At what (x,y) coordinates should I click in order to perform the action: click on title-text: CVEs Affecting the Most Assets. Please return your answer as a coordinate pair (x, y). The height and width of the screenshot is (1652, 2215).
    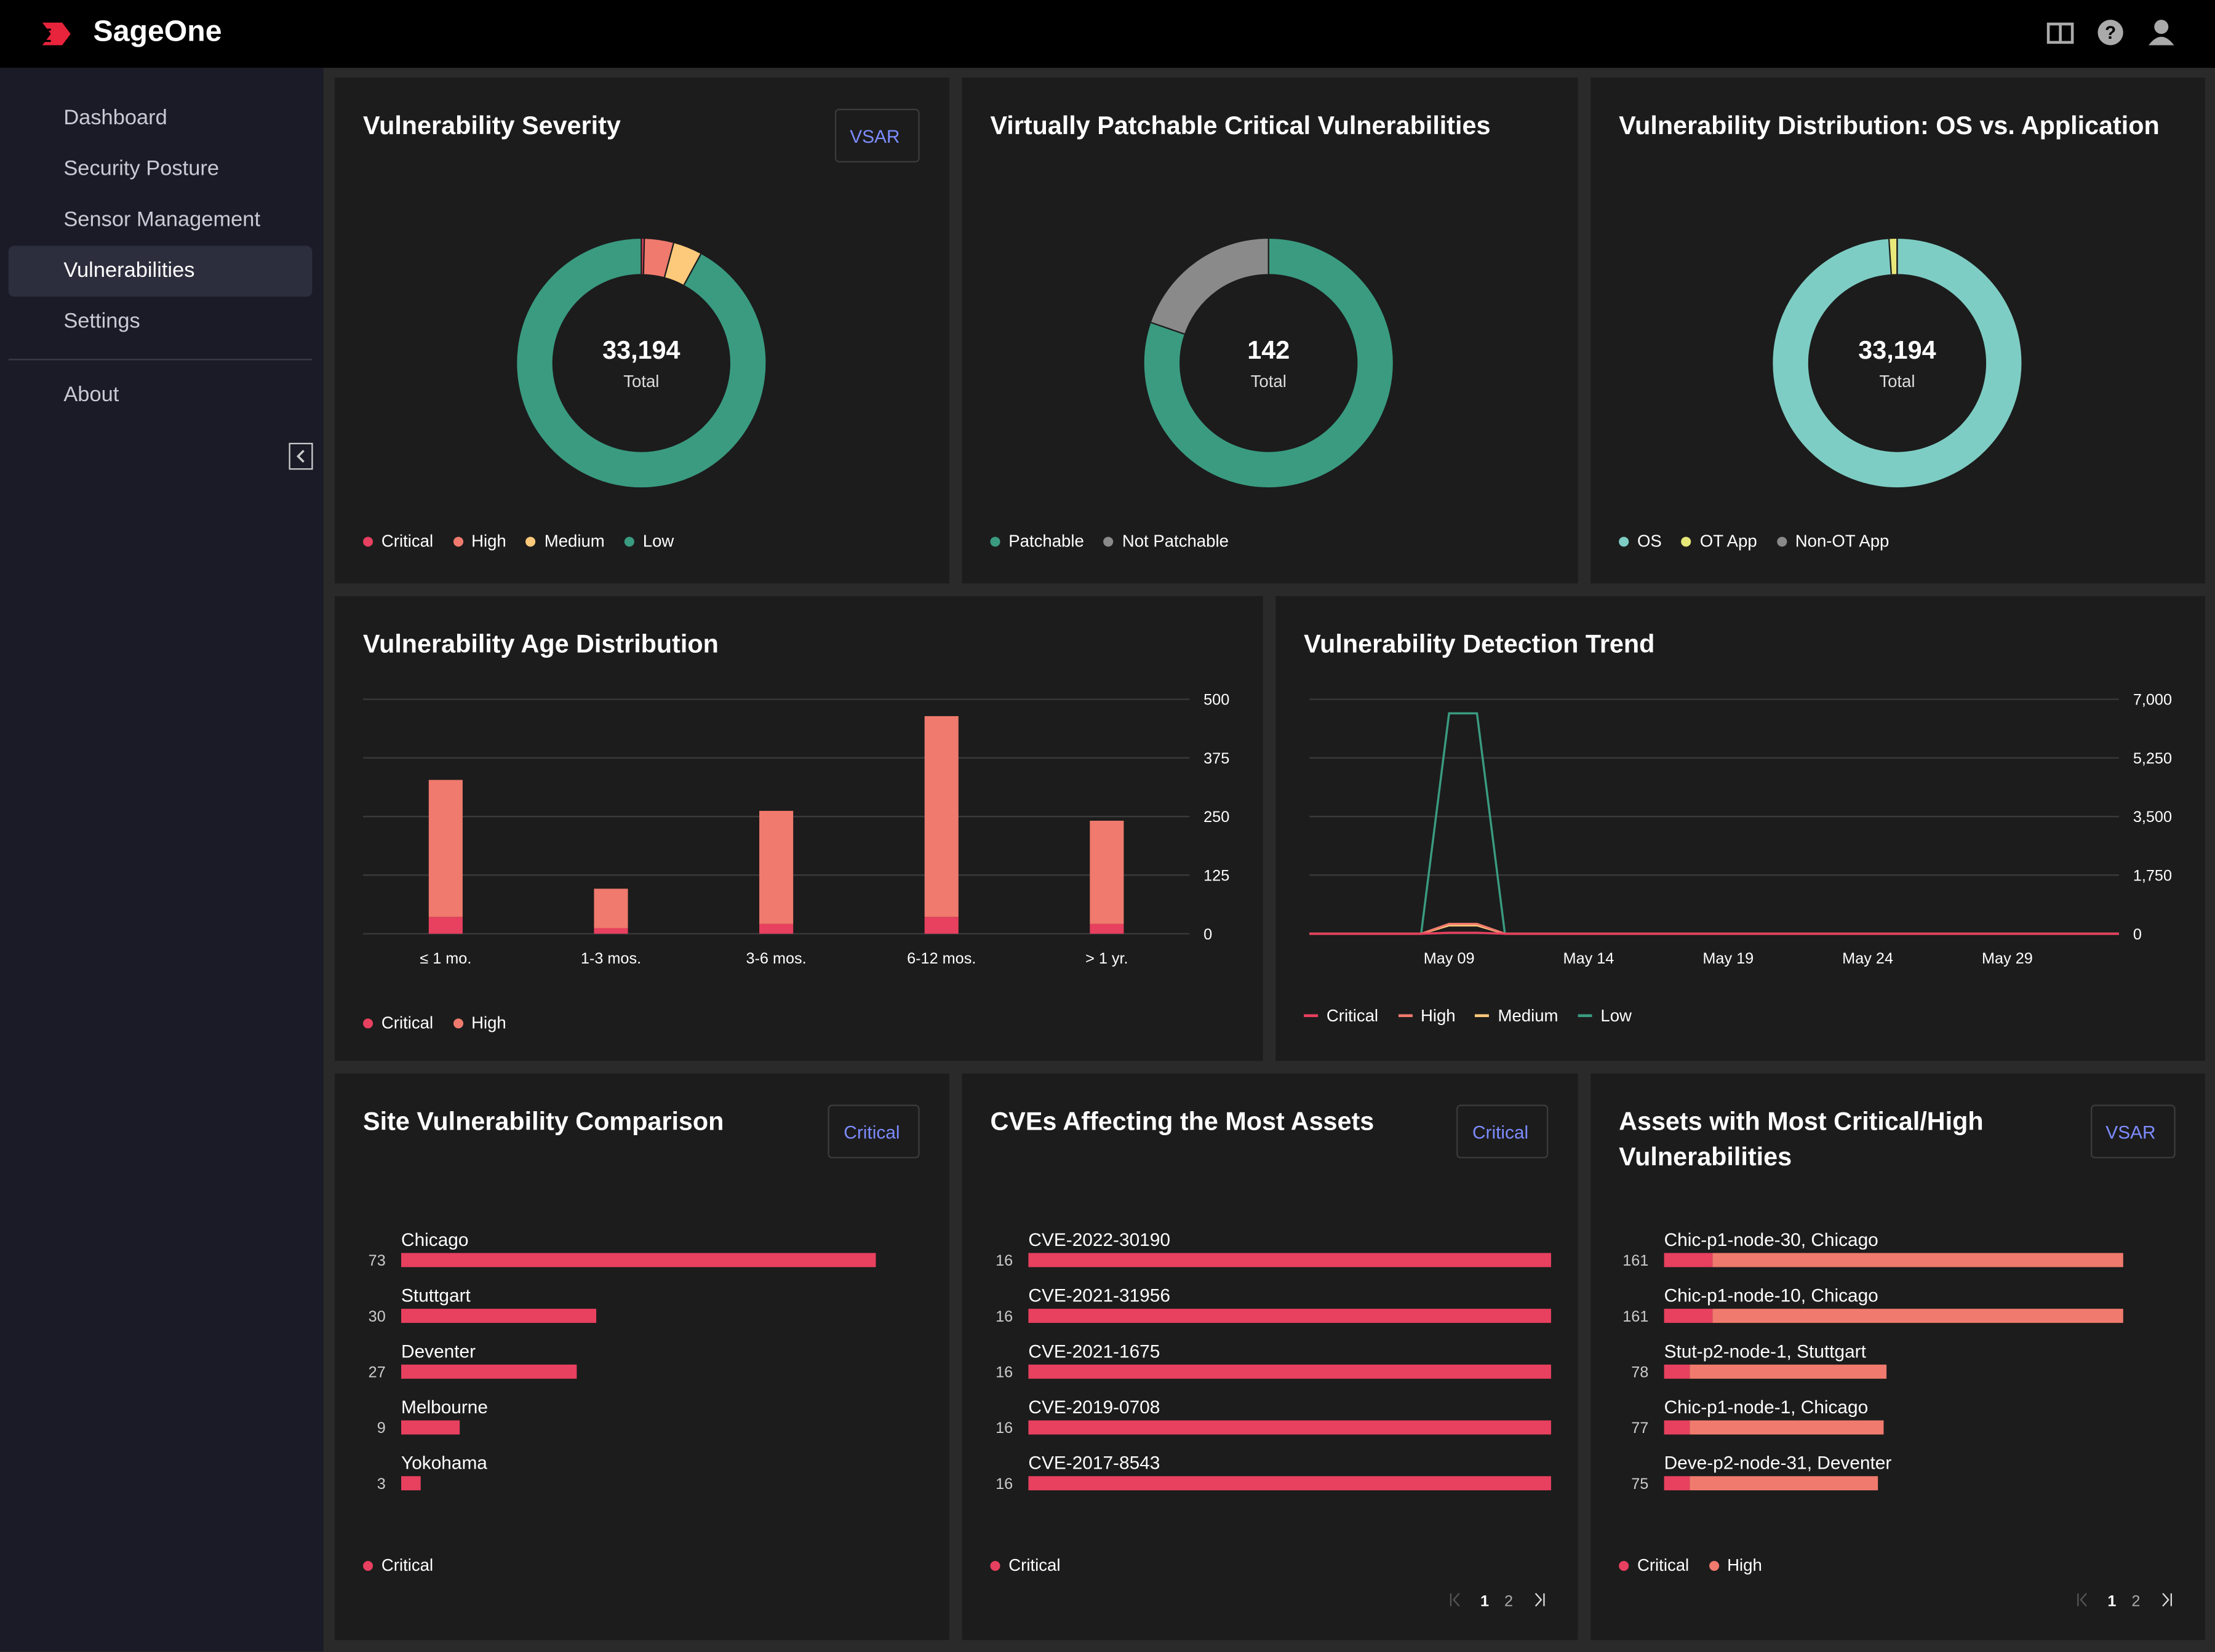
    Looking at the image, I should click on (1183, 1121).